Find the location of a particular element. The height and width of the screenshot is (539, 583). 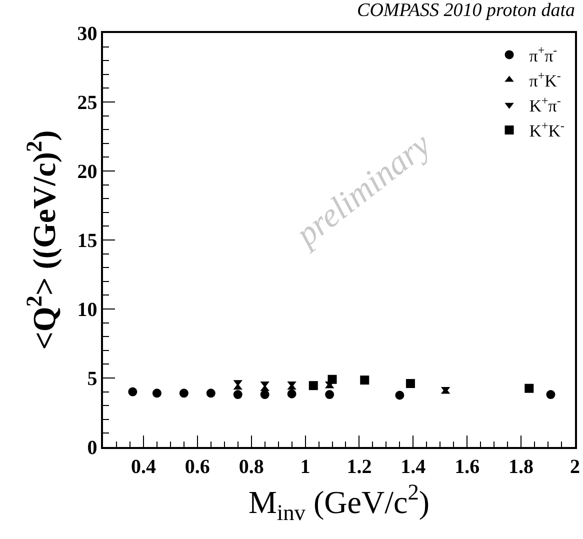

y-tick-label: 5 is located at coordinates (92, 379).